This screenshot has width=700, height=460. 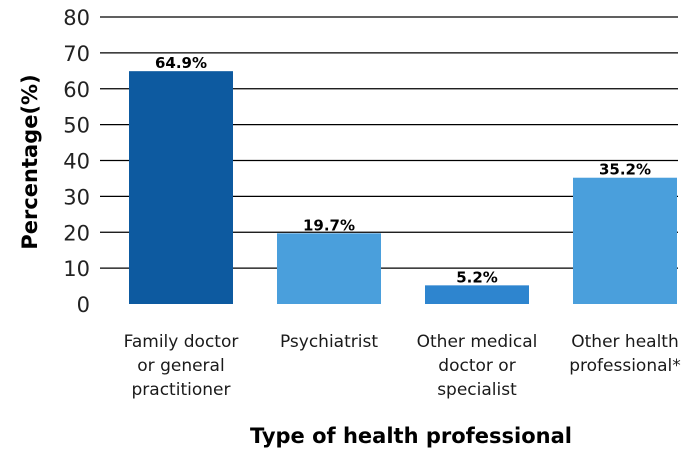 I want to click on category-label-line: or general, so click(x=180, y=366).